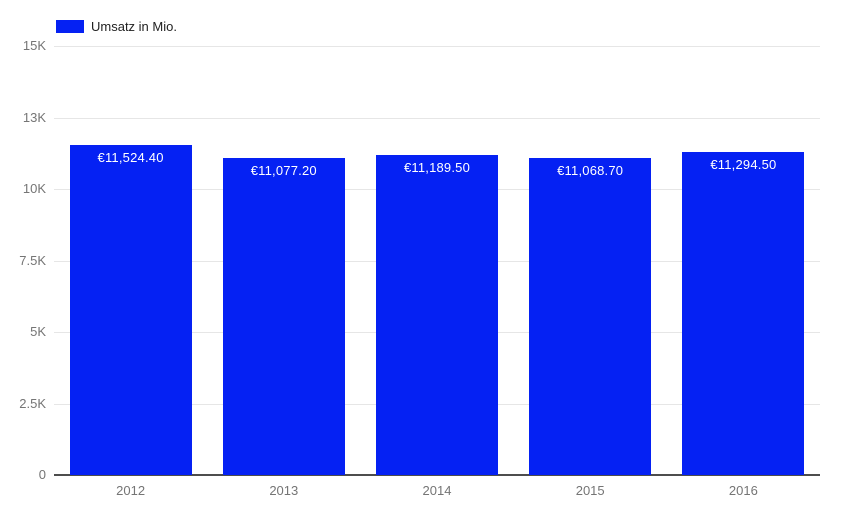 Image resolution: width=843 pixels, height=518 pixels. What do you see at coordinates (283, 171) in the screenshot?
I see `bar-value-label-2013: €11,077.20` at bounding box center [283, 171].